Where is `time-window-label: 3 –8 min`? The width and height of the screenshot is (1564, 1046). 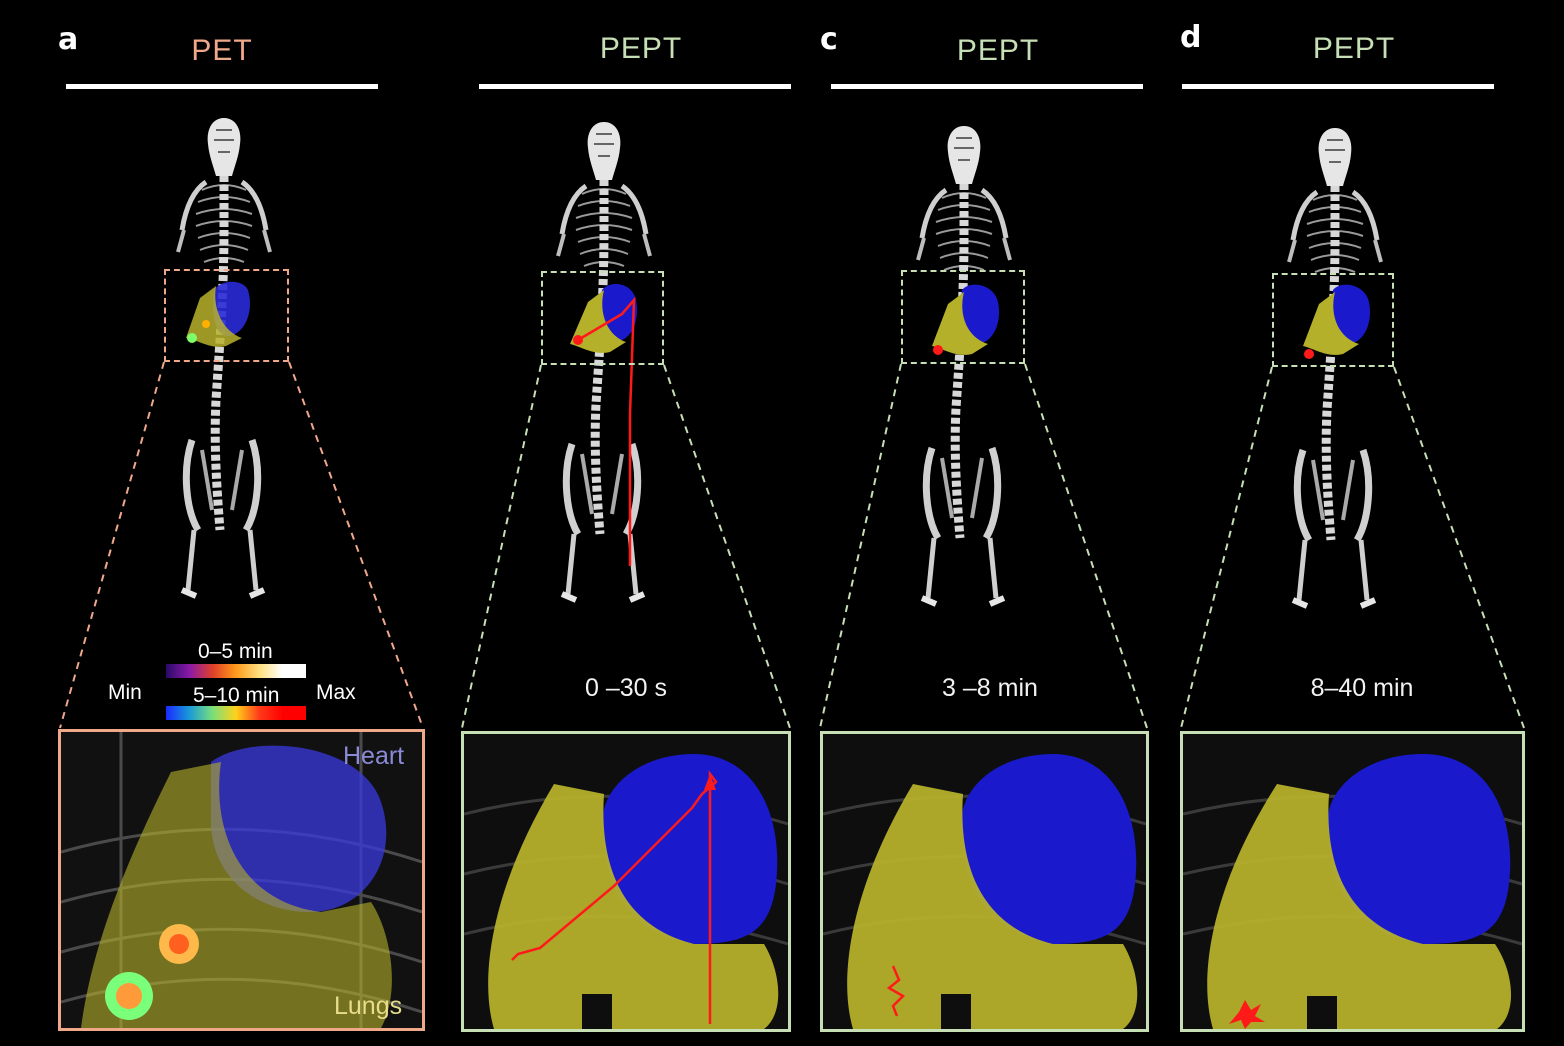 time-window-label: 3 –8 min is located at coordinates (990, 688).